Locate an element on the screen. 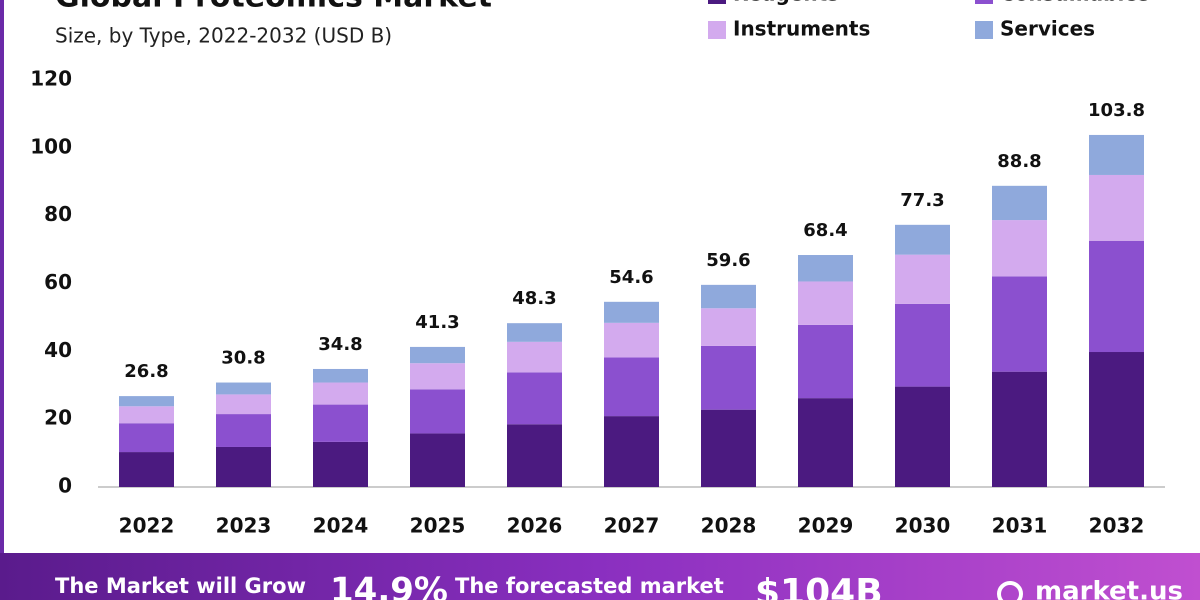  x-tick-label: 2027 is located at coordinates (632, 526).